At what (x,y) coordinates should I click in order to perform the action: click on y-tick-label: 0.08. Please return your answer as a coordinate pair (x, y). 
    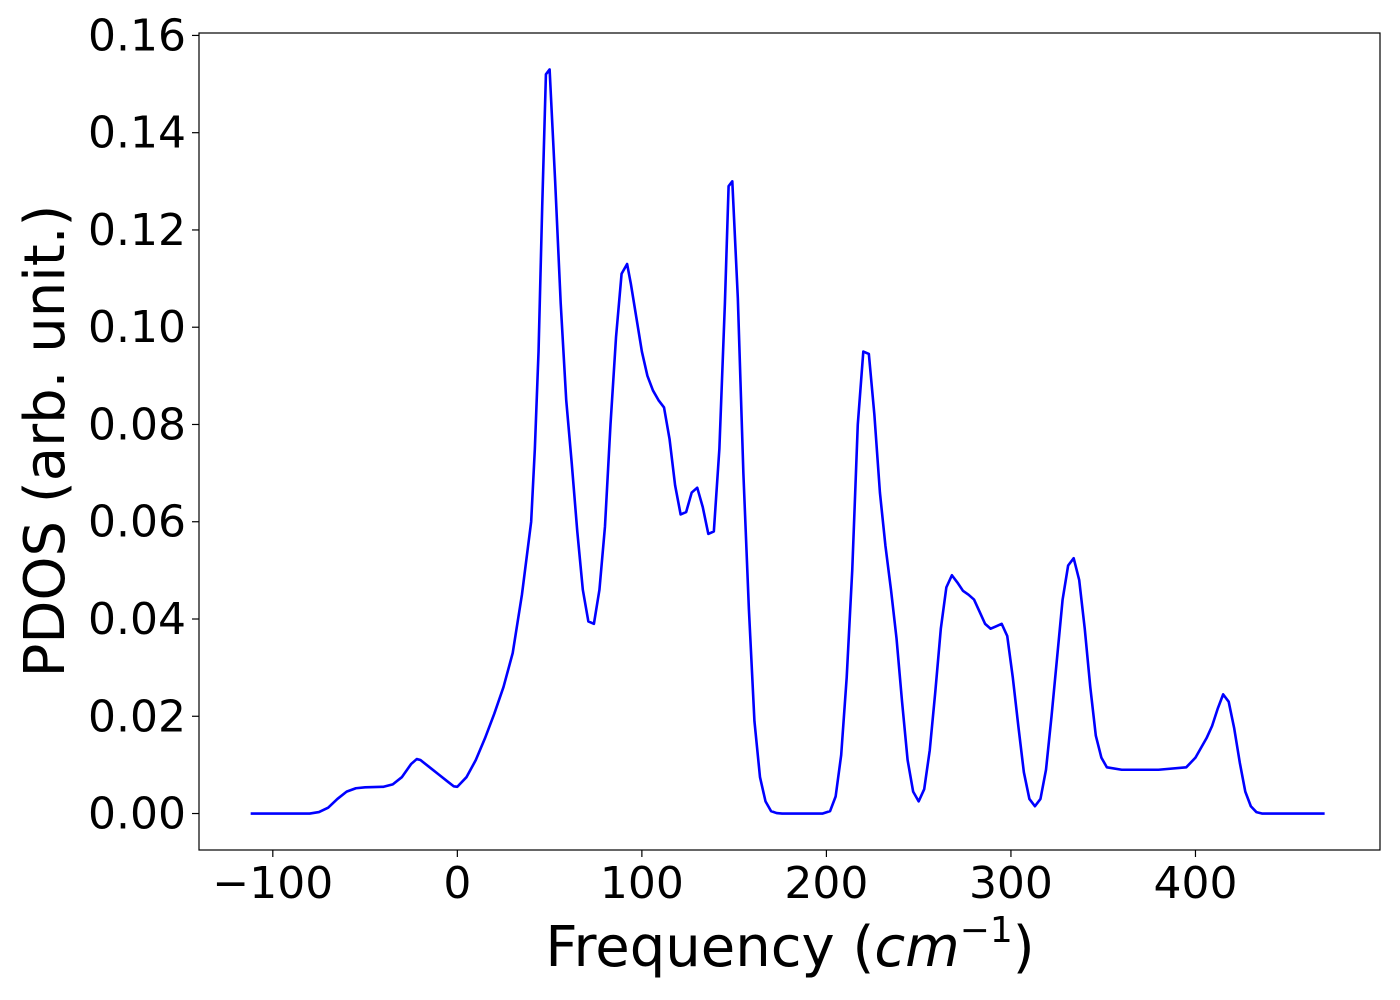
    Looking at the image, I should click on (137, 424).